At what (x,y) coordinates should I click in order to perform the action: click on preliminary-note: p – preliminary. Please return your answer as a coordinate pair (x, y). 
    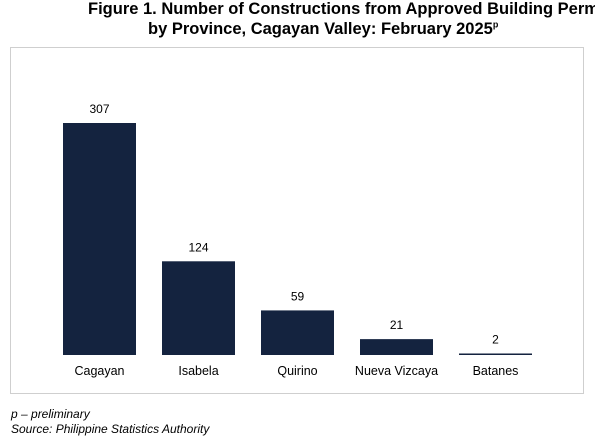
    Looking at the image, I should click on (50, 414).